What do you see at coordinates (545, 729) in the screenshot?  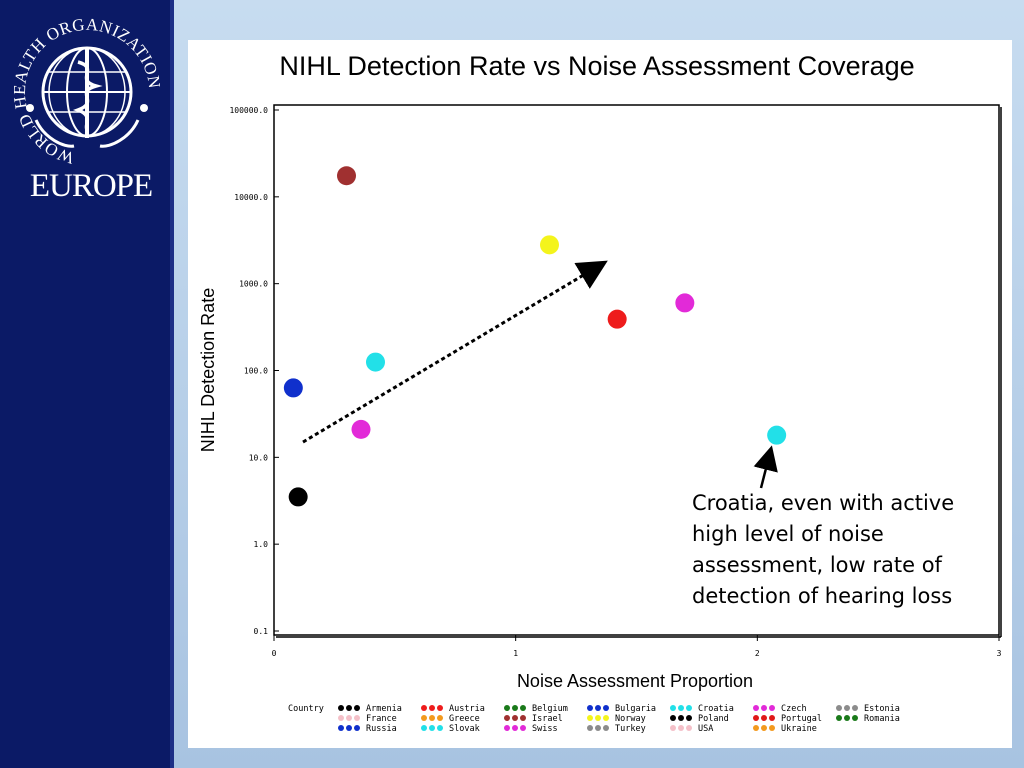 I see `legend-label: Swiss` at bounding box center [545, 729].